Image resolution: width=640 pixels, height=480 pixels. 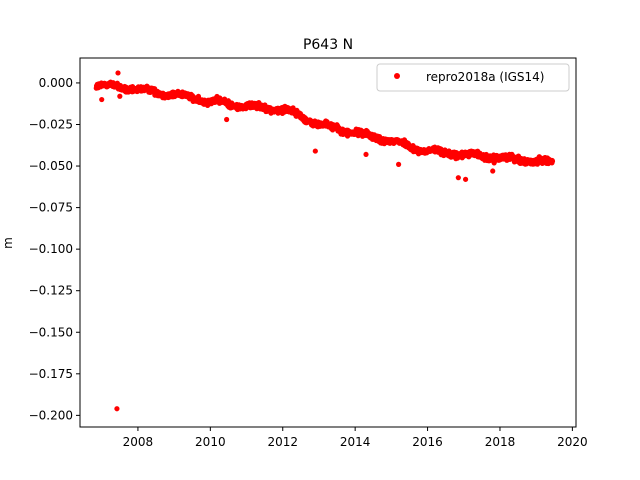 I want to click on legend-box, so click(x=473, y=77).